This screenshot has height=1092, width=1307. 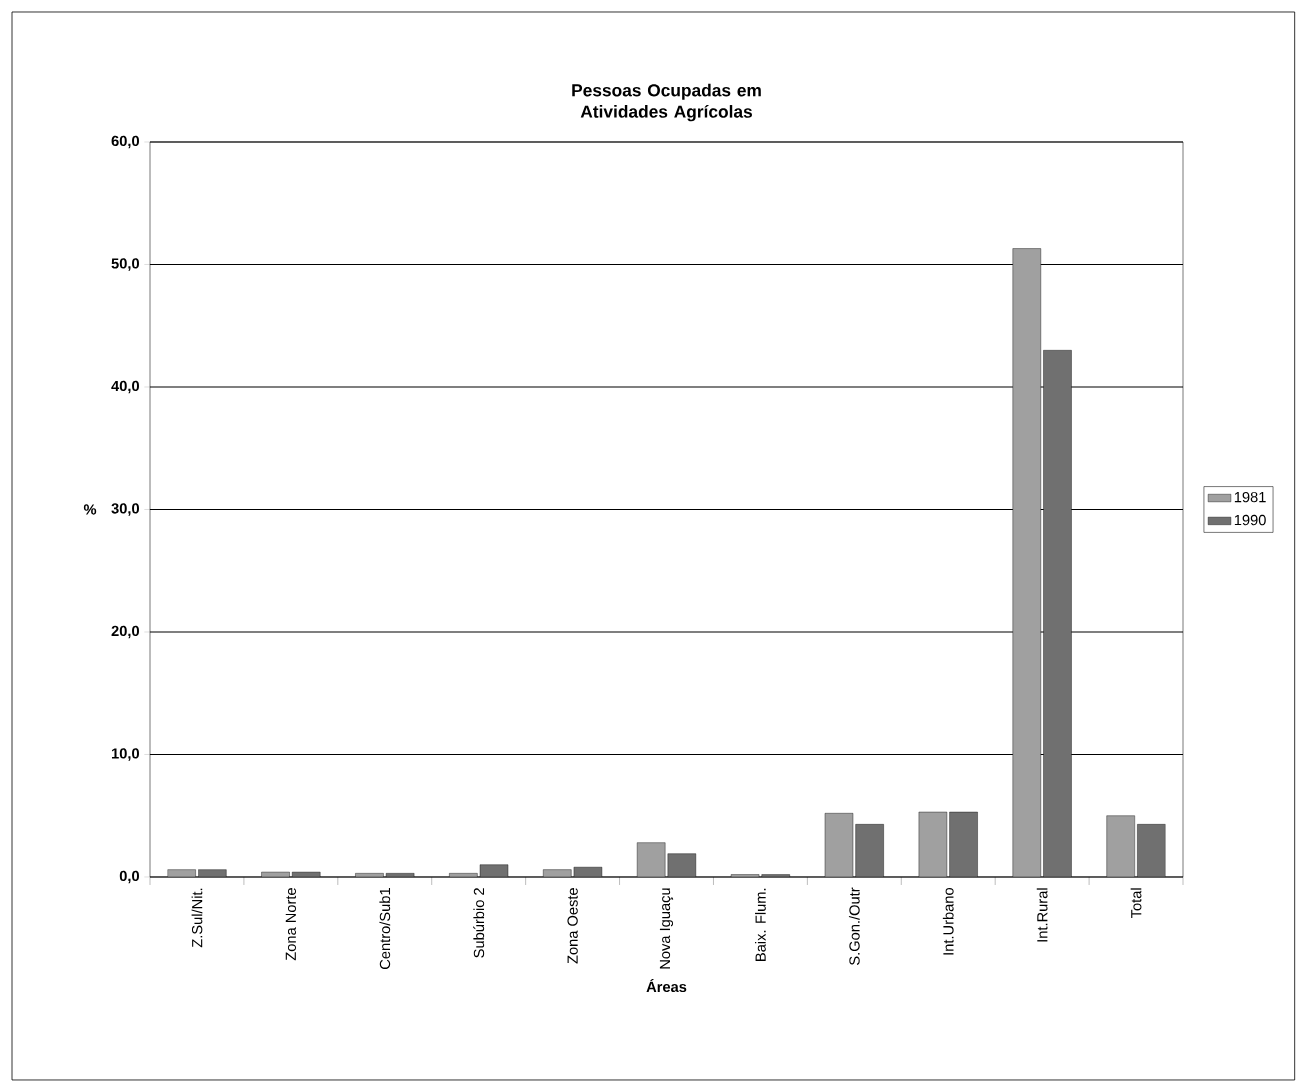 What do you see at coordinates (1250, 497) in the screenshot?
I see `legend-label: 1981` at bounding box center [1250, 497].